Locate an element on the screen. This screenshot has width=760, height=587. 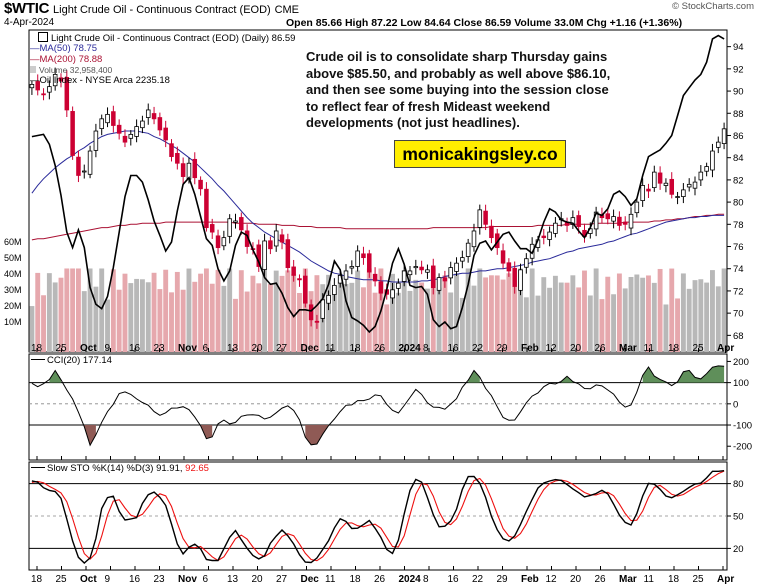
price-tick-label: 74 is located at coordinates (738, 269).